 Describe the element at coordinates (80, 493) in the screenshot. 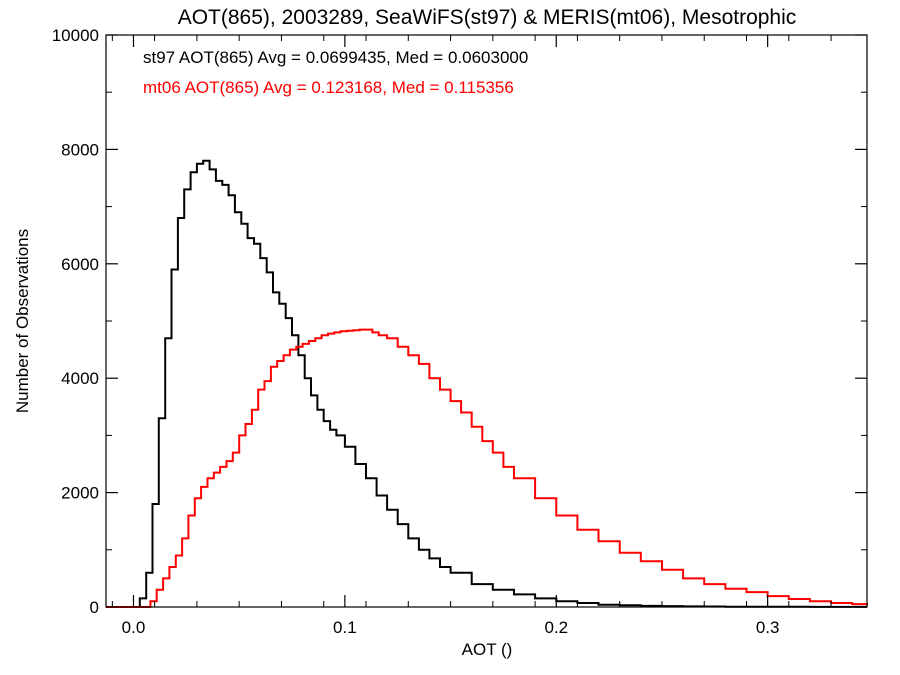

I see `y-tick-label: 2000` at that location.